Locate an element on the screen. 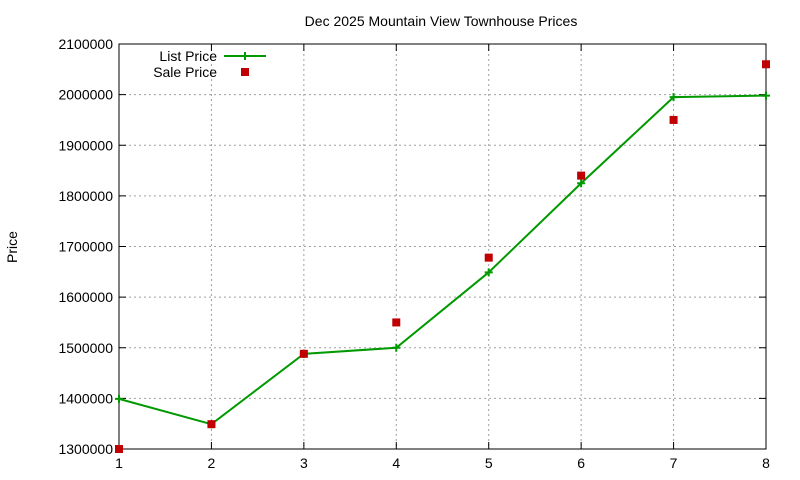 This screenshot has width=800, height=480. x-tick-label: 4 is located at coordinates (396, 463).